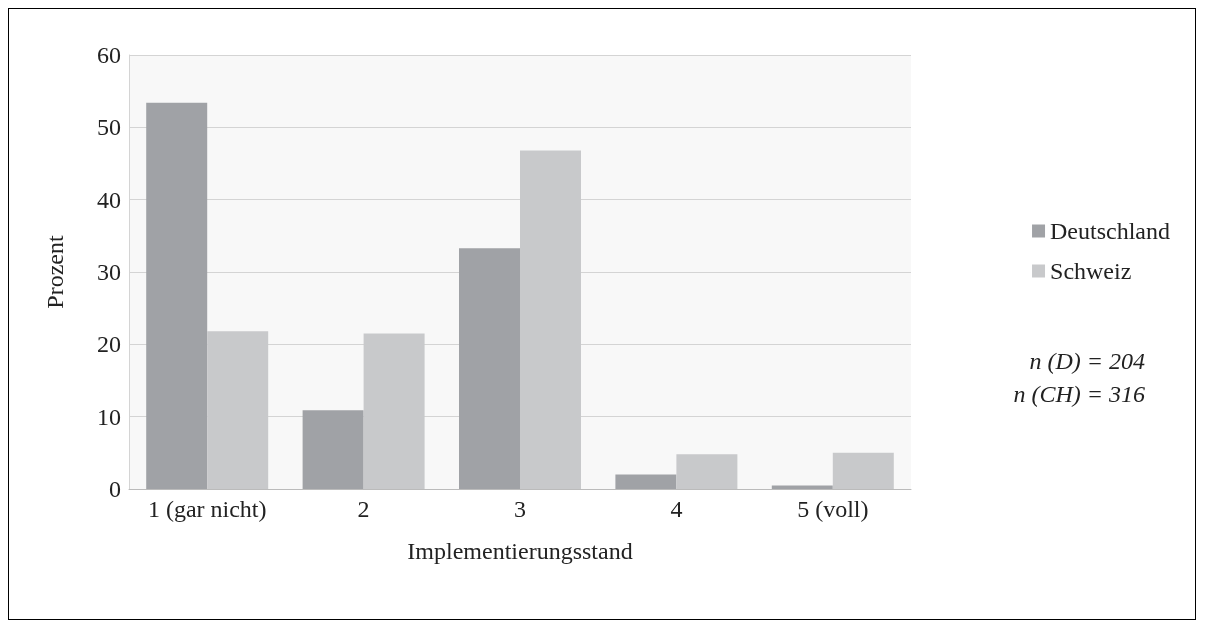  Describe the element at coordinates (833, 509) in the screenshot. I see `x-tick-label: 5 (voll)` at that location.